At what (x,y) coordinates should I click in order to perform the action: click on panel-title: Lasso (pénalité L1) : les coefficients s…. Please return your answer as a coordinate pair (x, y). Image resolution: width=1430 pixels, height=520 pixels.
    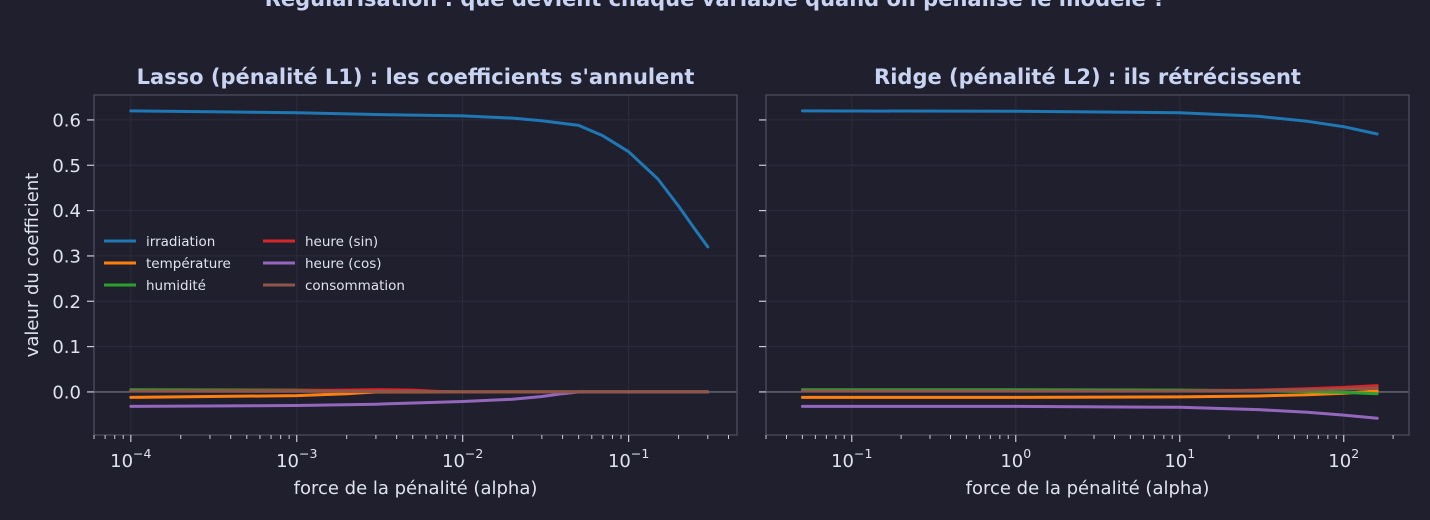
    Looking at the image, I should click on (416, 77).